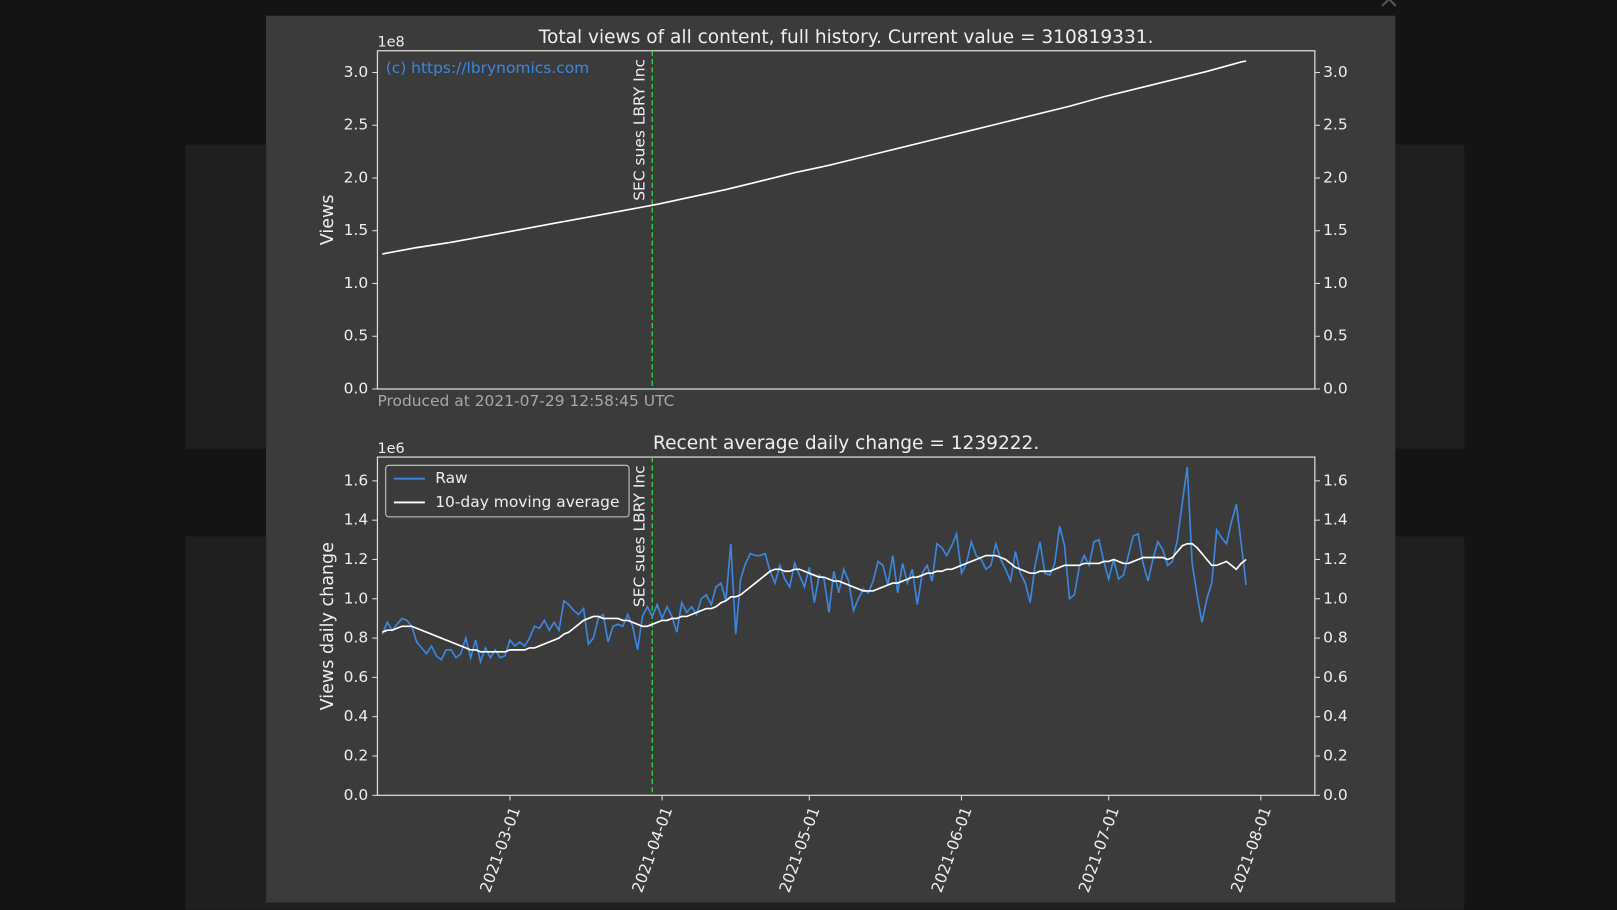 Image resolution: width=1617 pixels, height=910 pixels. Describe the element at coordinates (1335, 638) in the screenshot. I see `y2-tick-label: 0.8` at that location.